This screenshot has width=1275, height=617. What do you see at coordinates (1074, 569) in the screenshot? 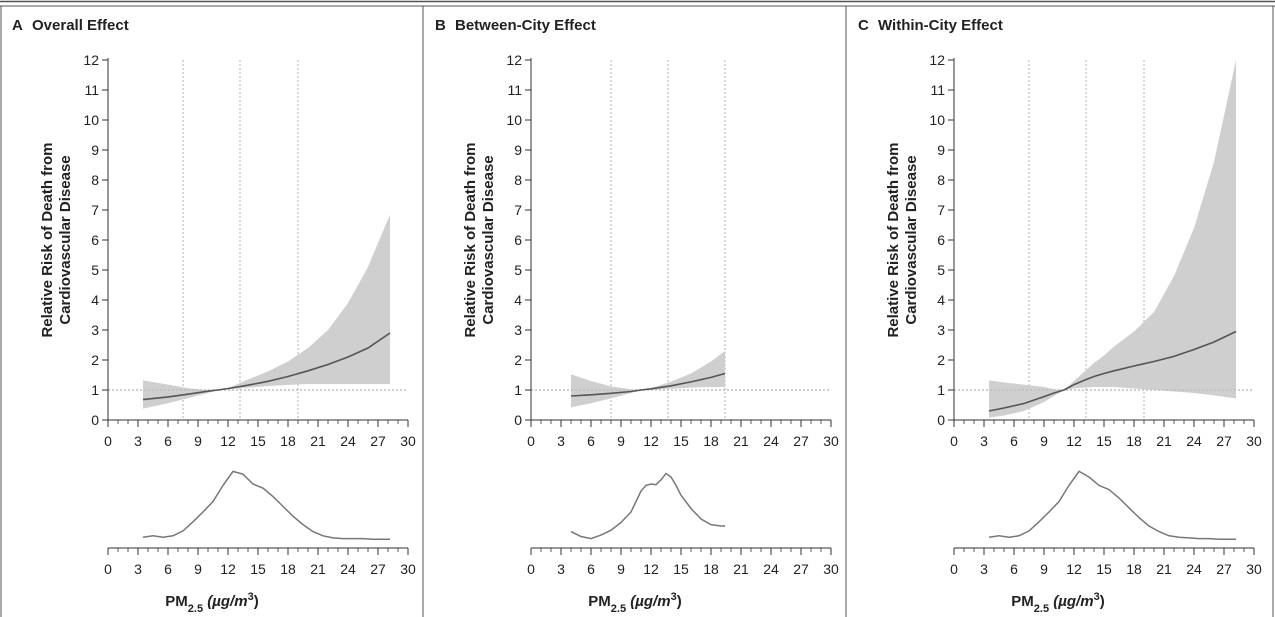
I see `density-x-tick-label: 12` at bounding box center [1074, 569].